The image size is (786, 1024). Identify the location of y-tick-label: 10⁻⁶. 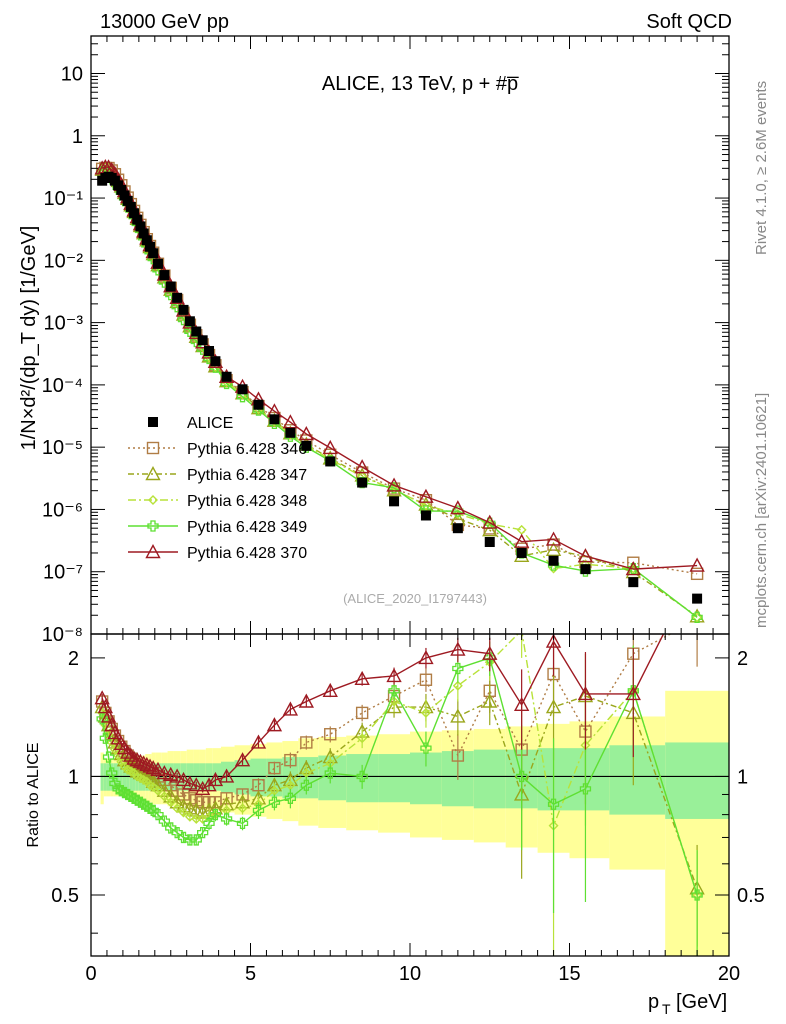
(62, 510).